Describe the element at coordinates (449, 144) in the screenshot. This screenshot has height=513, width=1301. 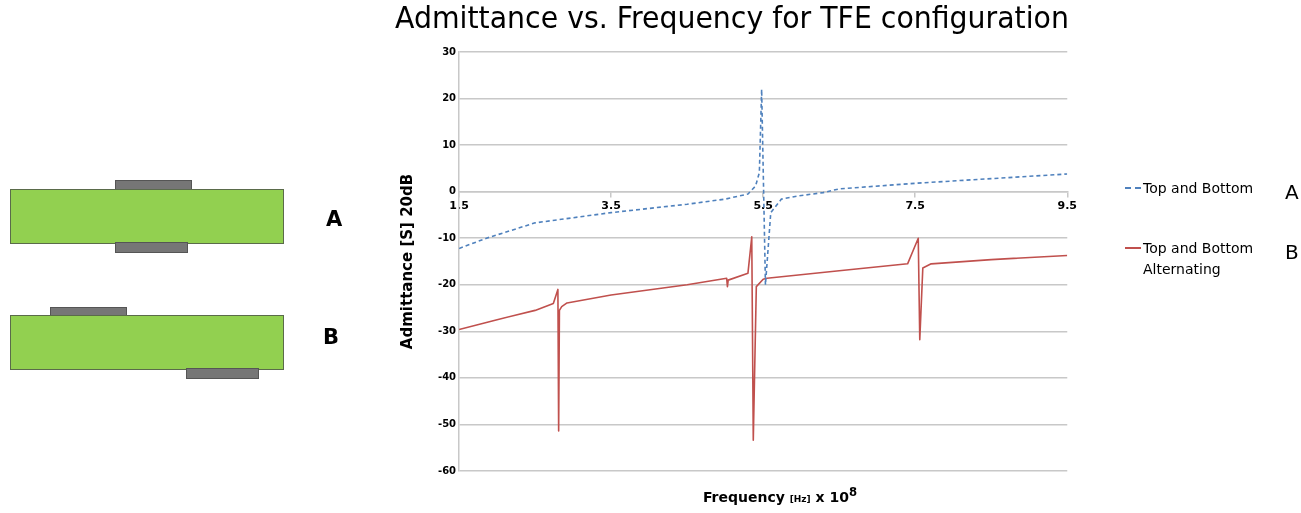
I see `y-tick-label: 10` at that location.